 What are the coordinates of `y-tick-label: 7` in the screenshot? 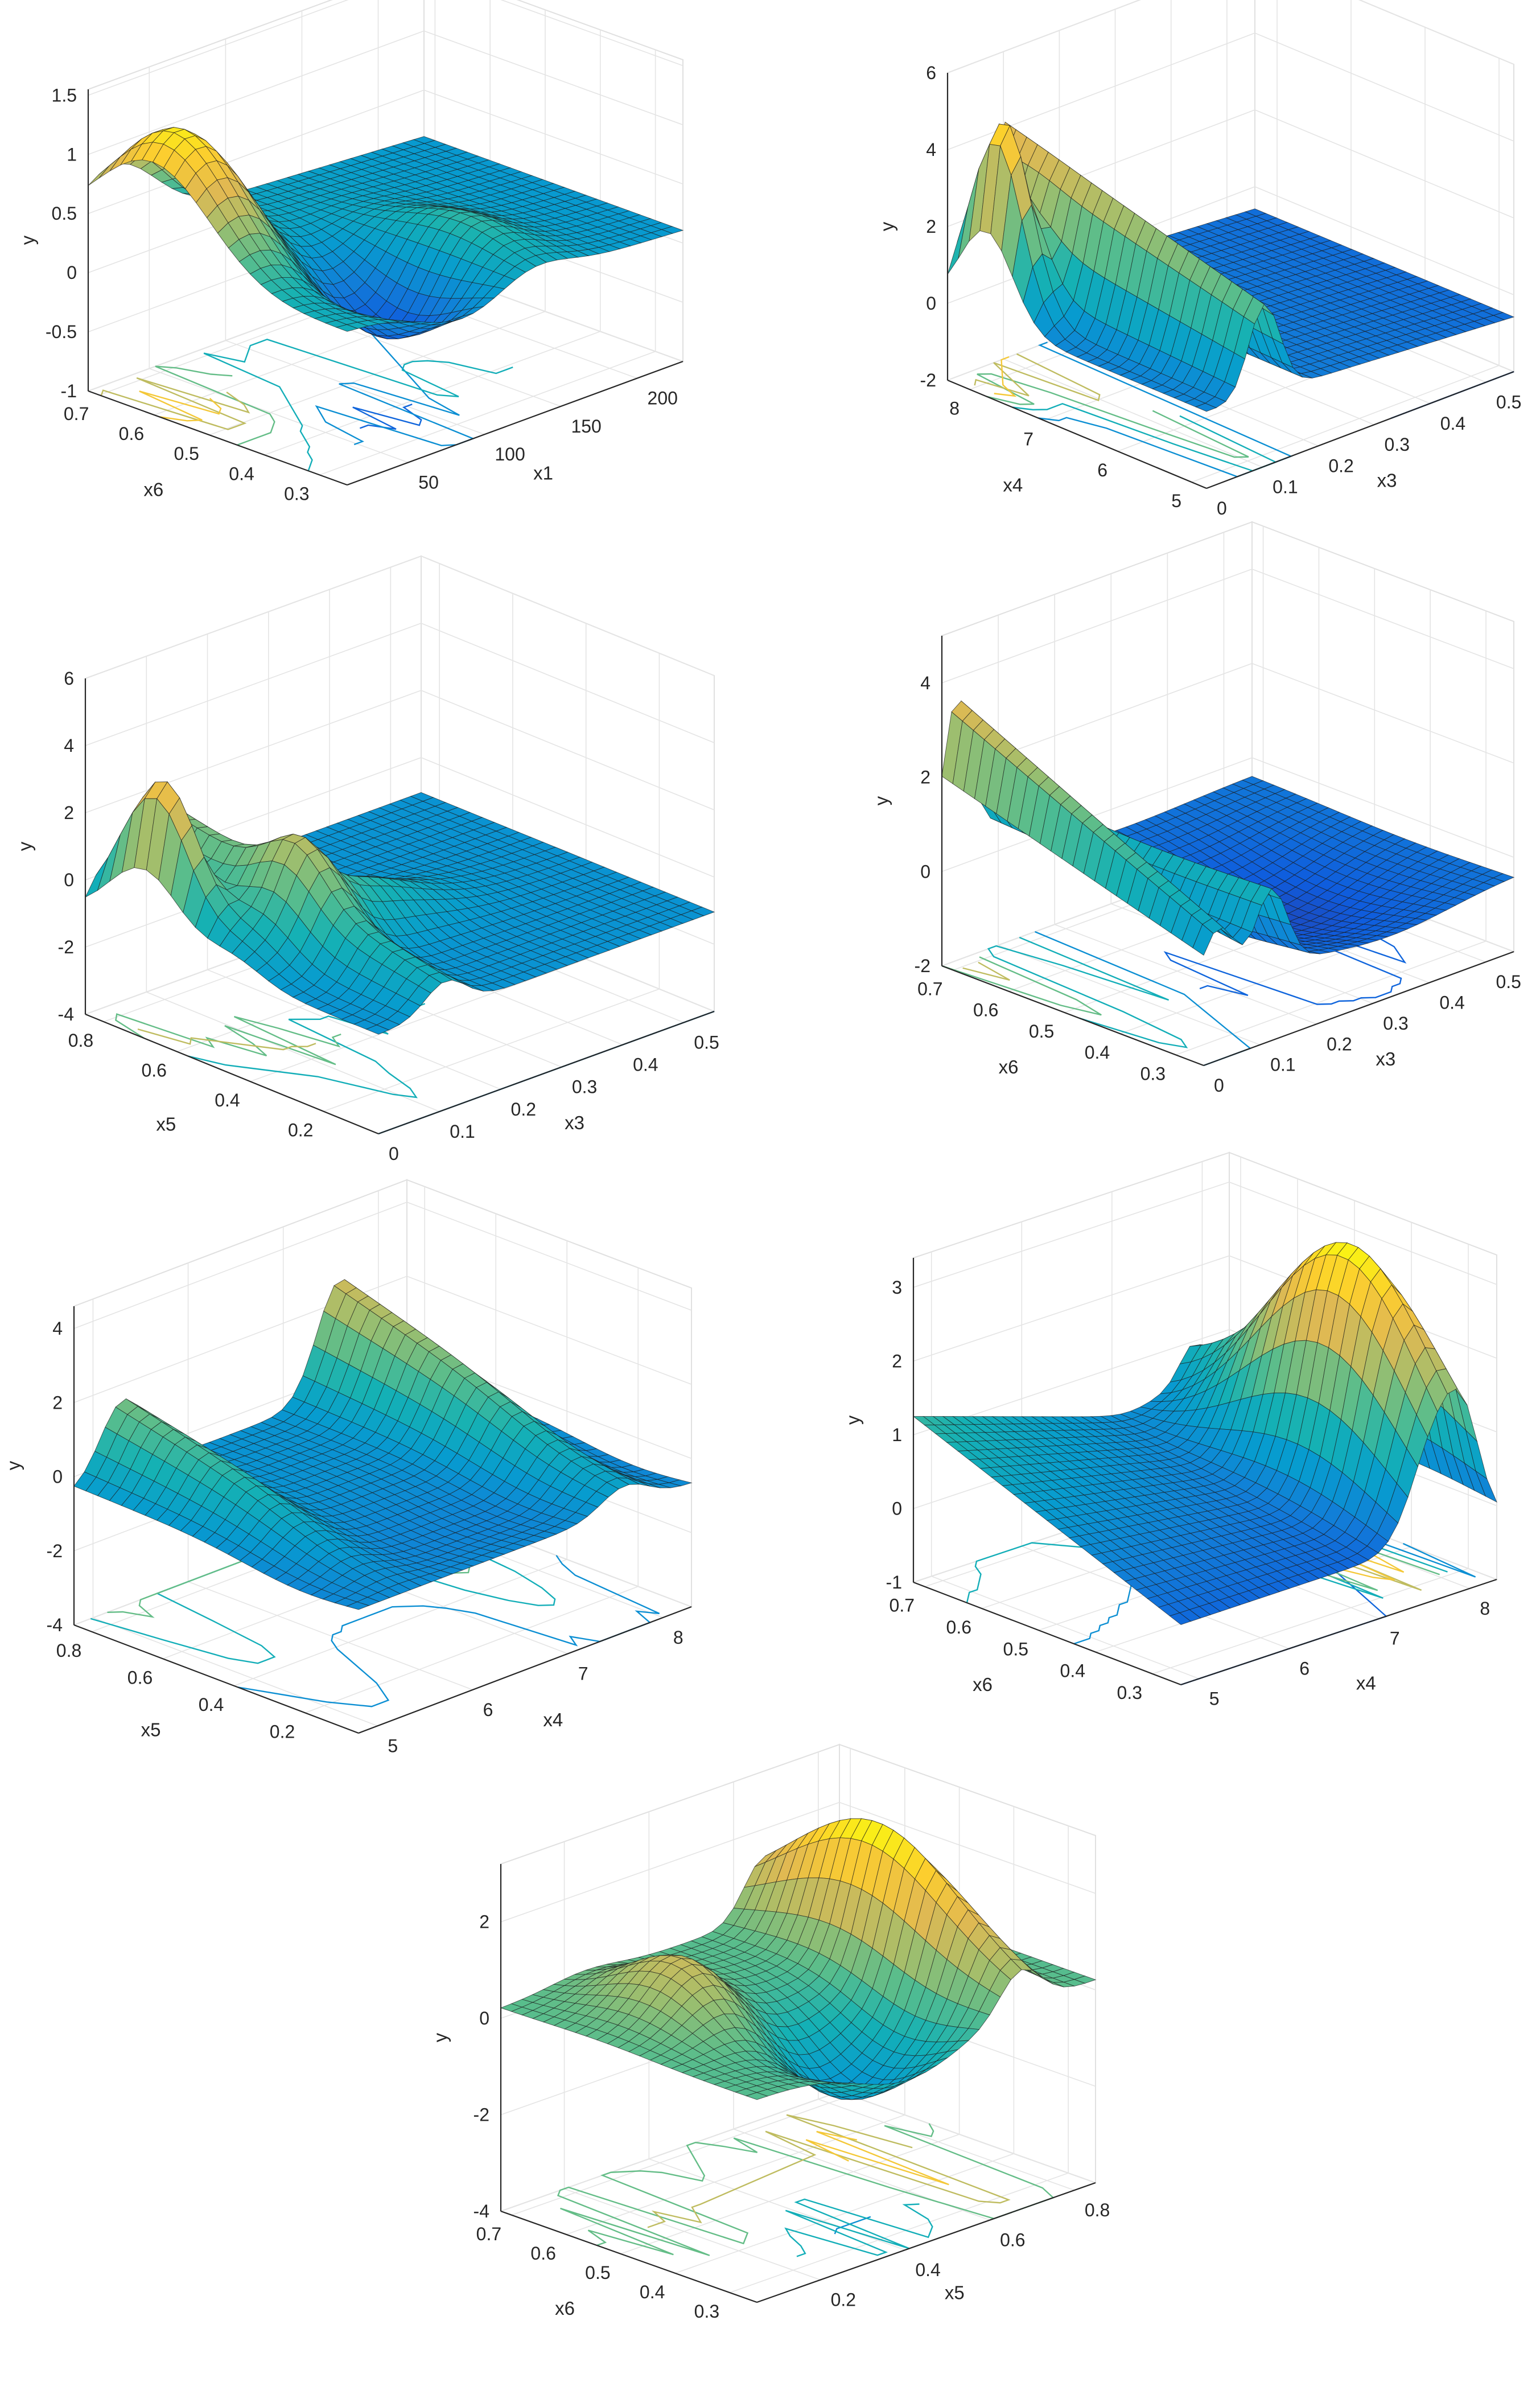 It's located at (1028, 439).